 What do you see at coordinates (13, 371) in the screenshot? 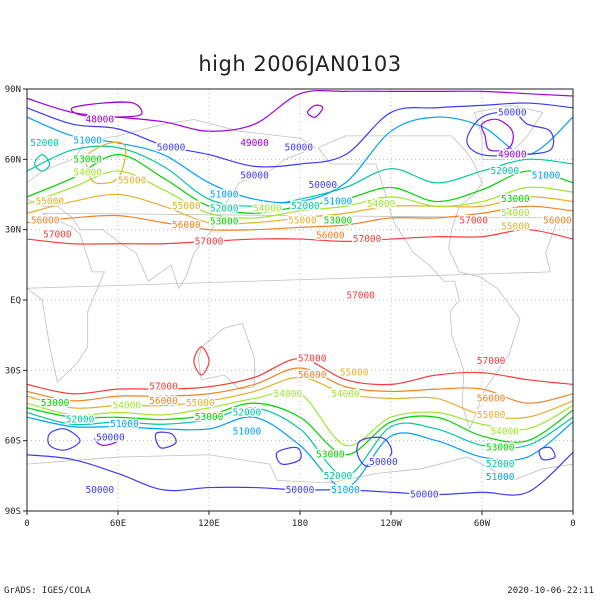
I see `lat-tick-label: 30S` at bounding box center [13, 371].